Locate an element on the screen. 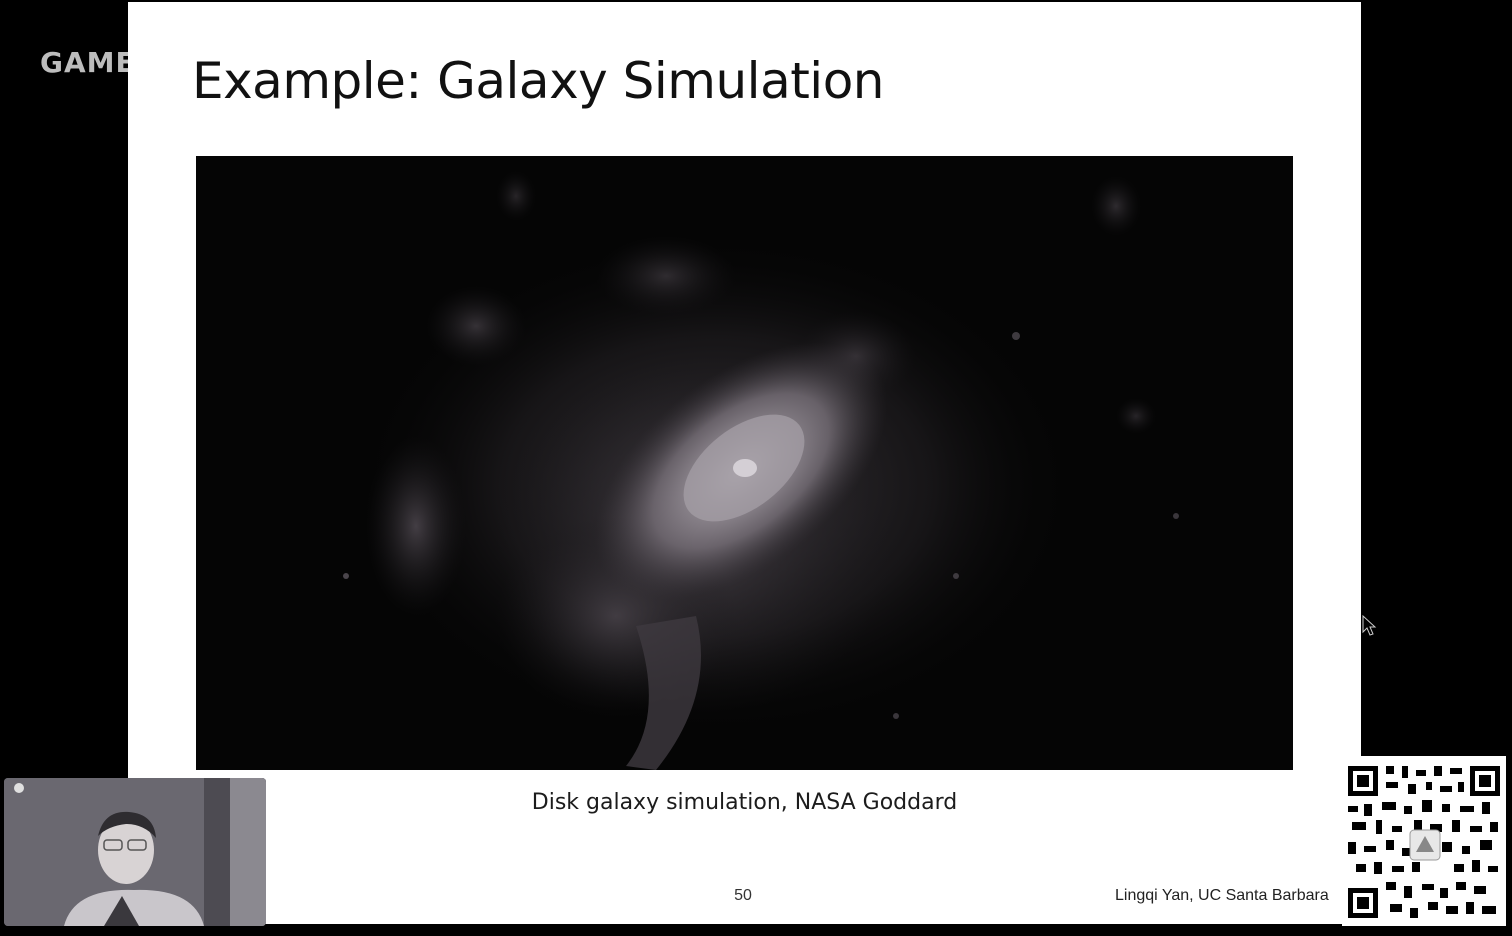  brand-label: GAME is located at coordinates (88, 62).